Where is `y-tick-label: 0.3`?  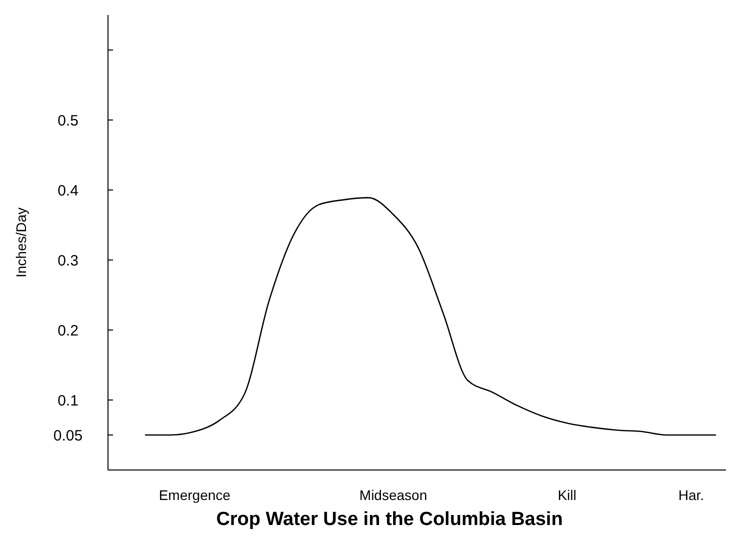 y-tick-label: 0.3 is located at coordinates (68, 261).